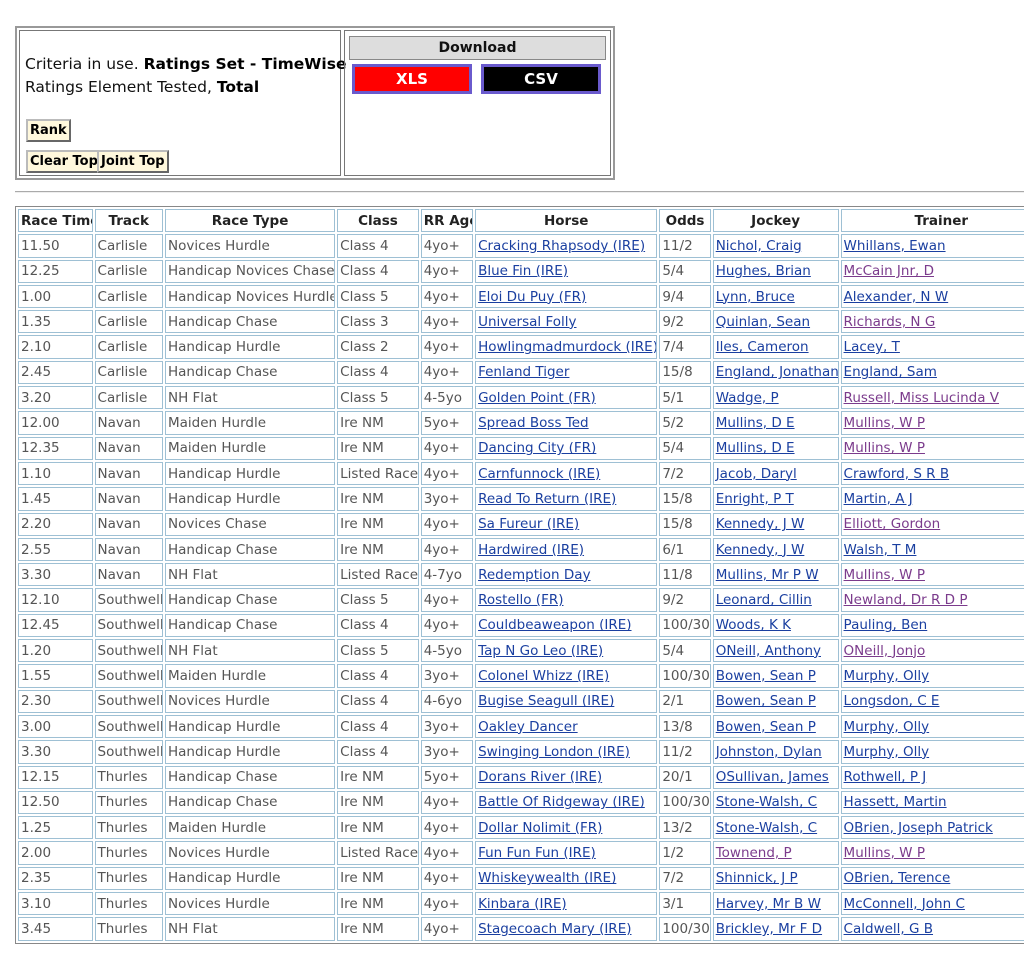 This screenshot has height=967, width=1024. I want to click on cell-link: Newland, Dr R D P, so click(905, 600).